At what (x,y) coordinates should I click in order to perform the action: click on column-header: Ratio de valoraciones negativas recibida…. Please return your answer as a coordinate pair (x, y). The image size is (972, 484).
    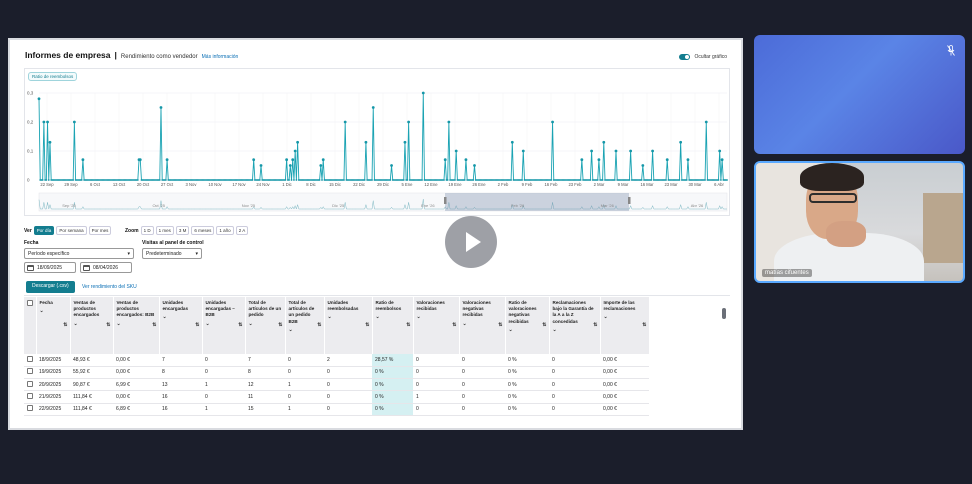
    Looking at the image, I should click on (527, 325).